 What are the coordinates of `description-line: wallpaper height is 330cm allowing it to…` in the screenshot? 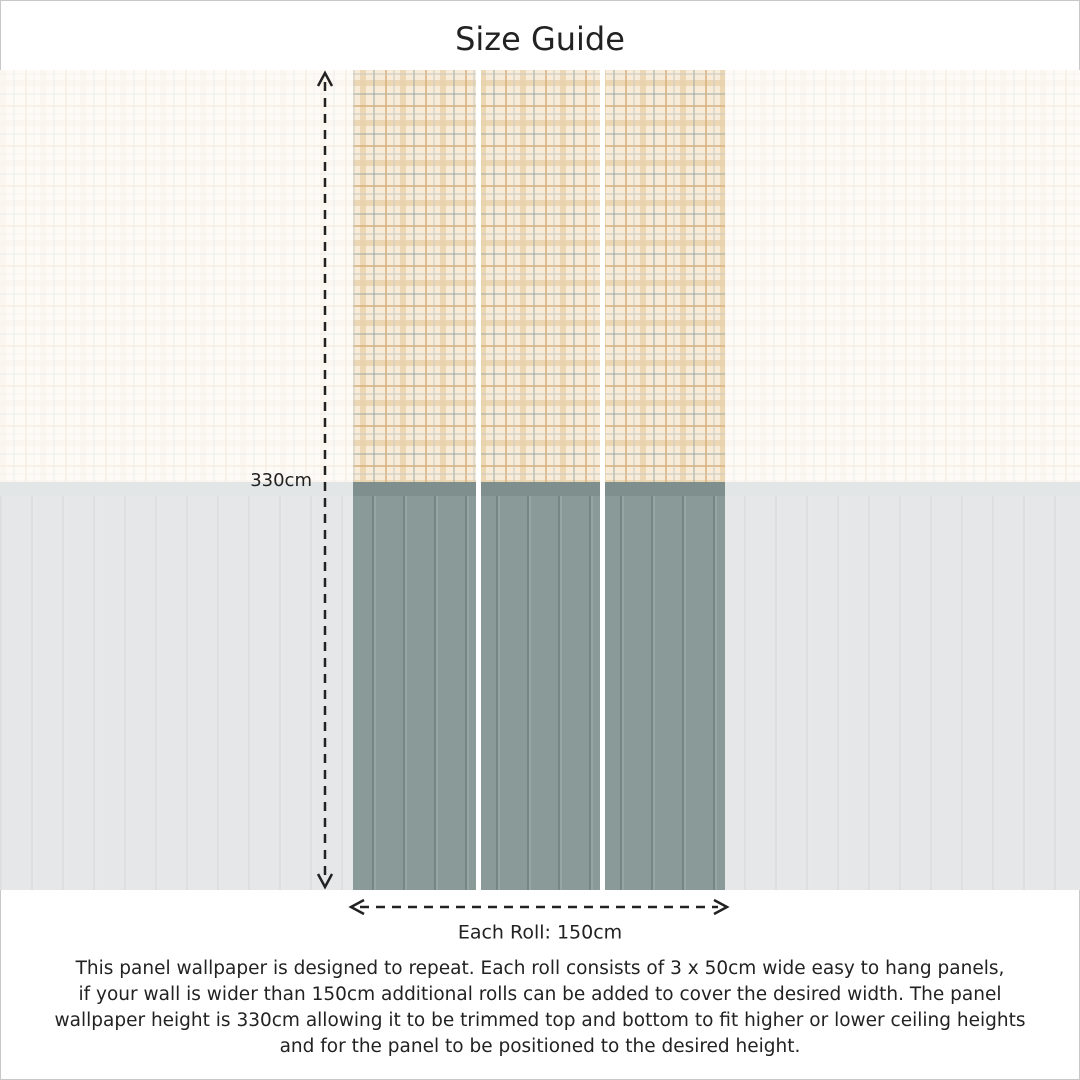 It's located at (540, 1020).